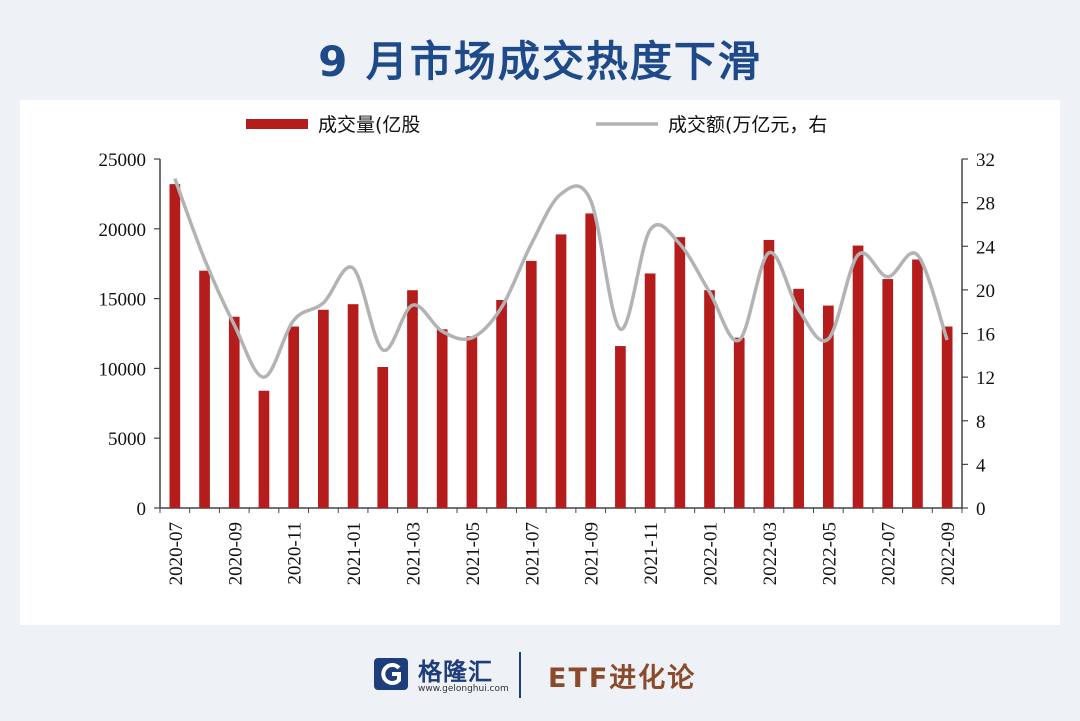  What do you see at coordinates (889, 553) in the screenshot?
I see `x-tick-label: 2022-07` at bounding box center [889, 553].